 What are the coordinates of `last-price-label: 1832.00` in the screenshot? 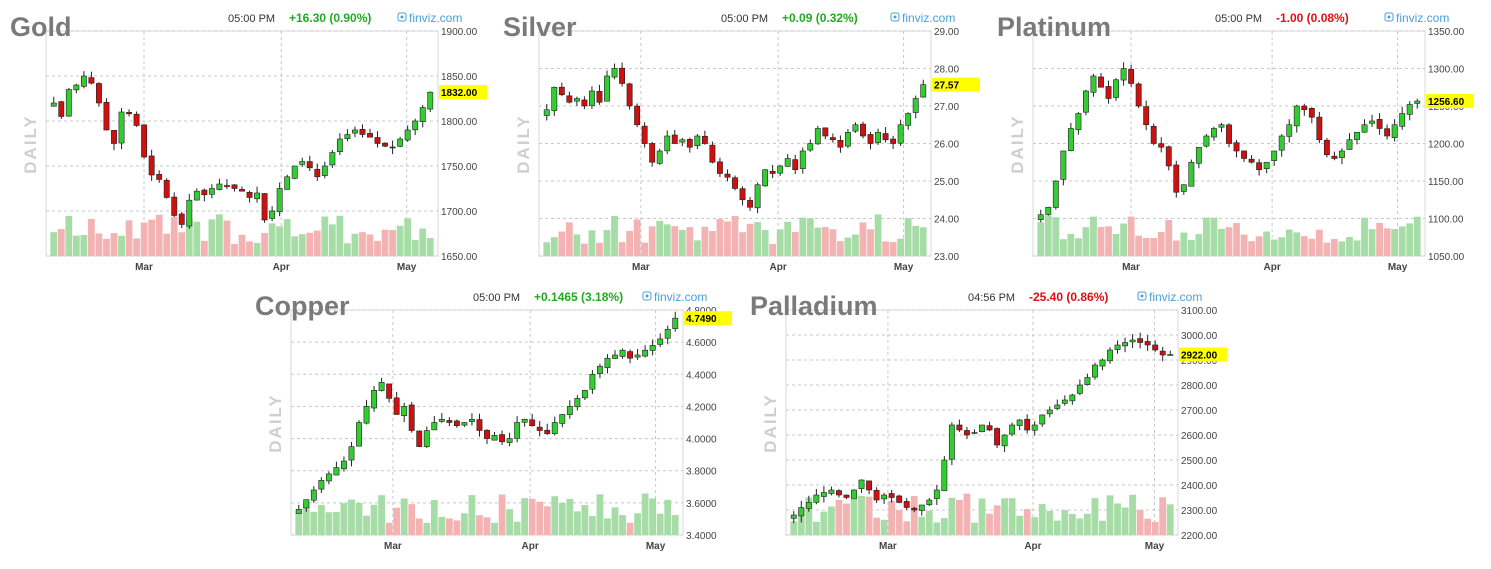 It's located at (459, 93).